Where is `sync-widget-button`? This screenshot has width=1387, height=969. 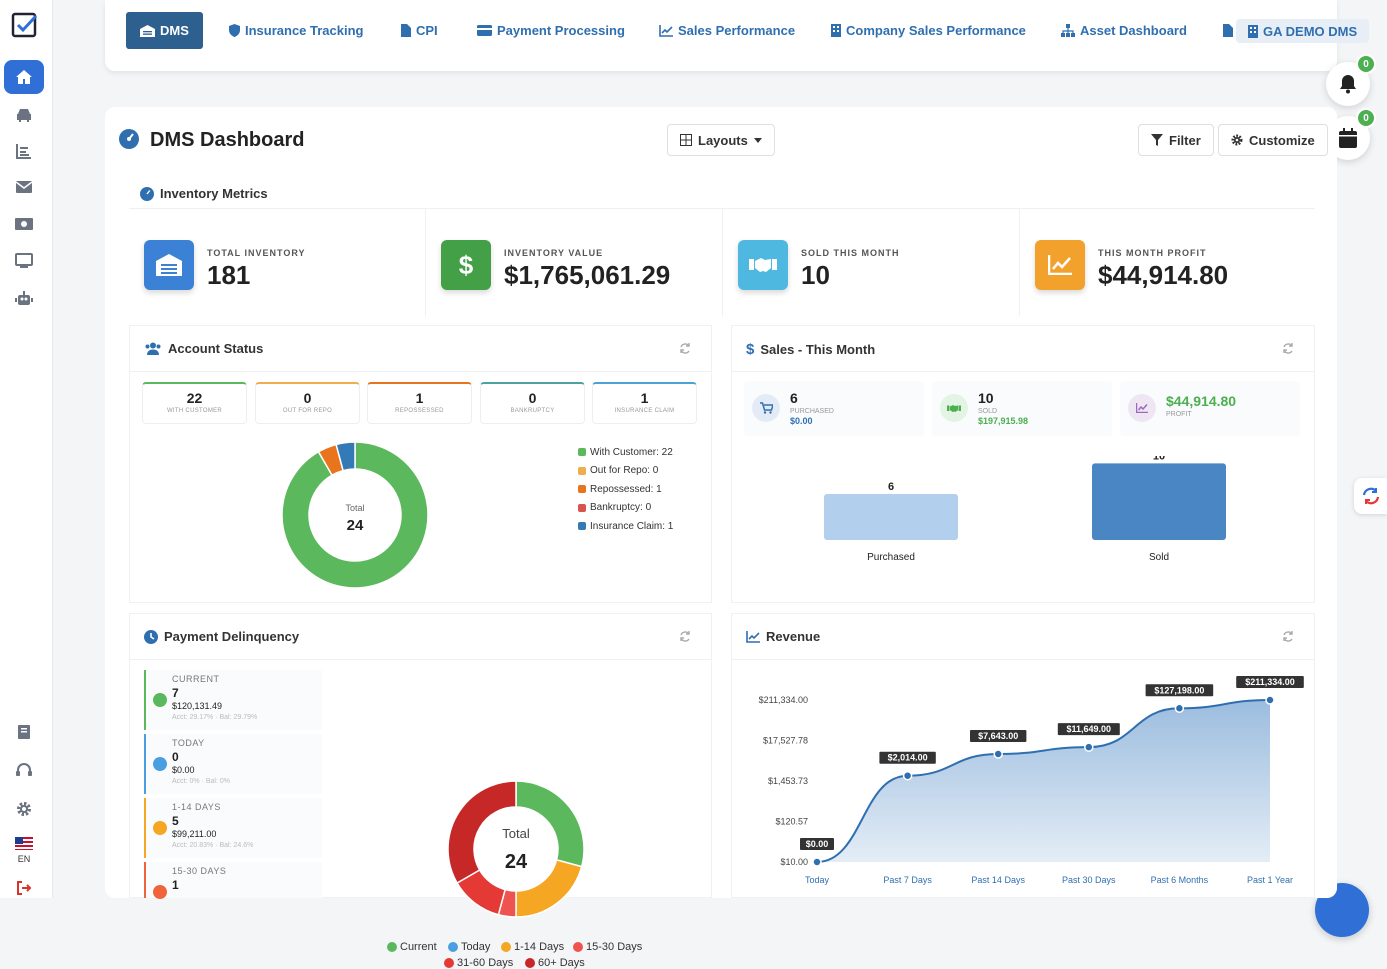 sync-widget-button is located at coordinates (1370, 496).